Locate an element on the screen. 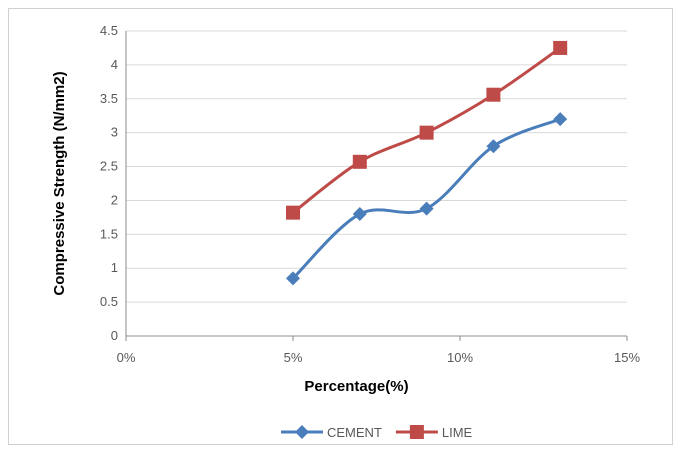  legend-item-cement: CEMENT is located at coordinates (331, 432).